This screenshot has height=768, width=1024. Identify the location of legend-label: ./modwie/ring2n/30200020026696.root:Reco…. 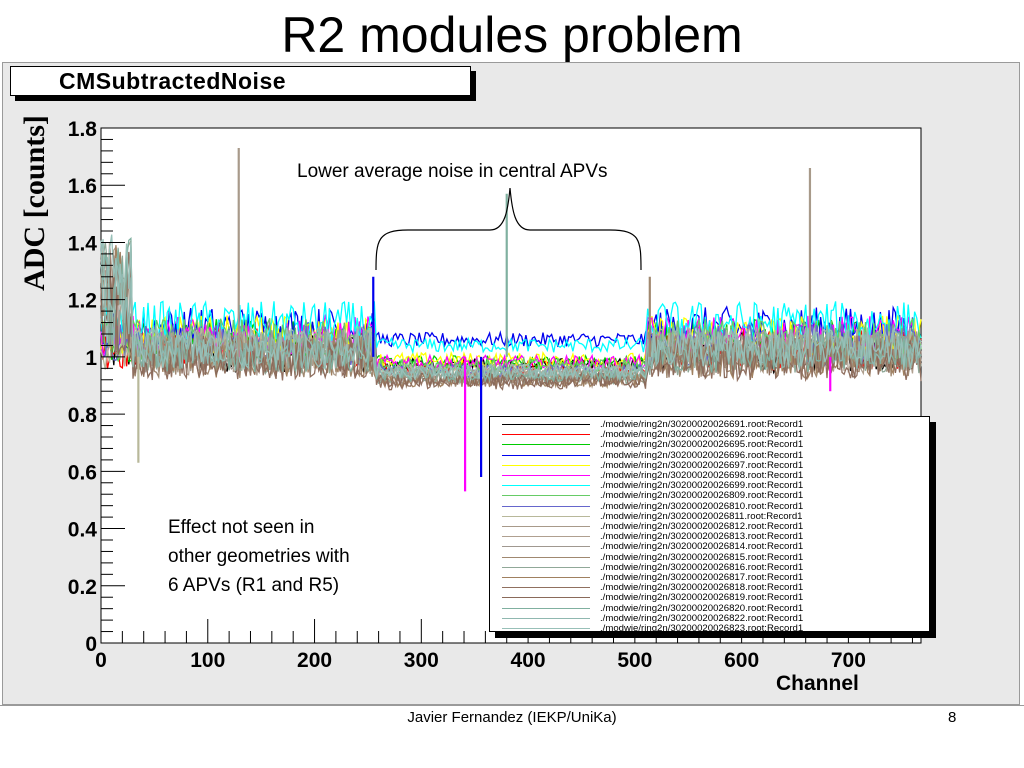
(702, 455).